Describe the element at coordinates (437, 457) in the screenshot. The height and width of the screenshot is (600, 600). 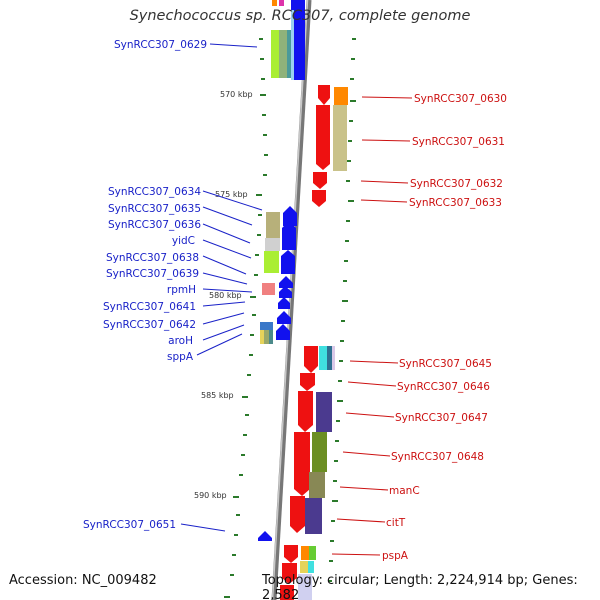
I see `label-synrcc307-0648: SynRCC307_0648` at that location.